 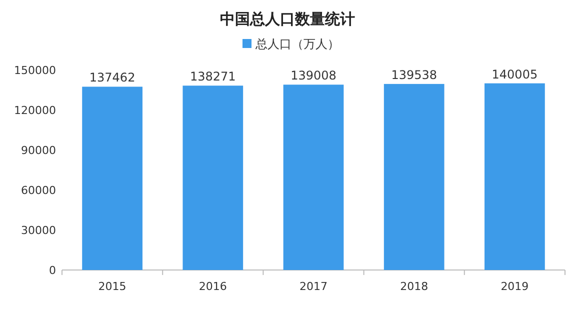 I want to click on y-tick-label: 0, so click(x=52, y=270).